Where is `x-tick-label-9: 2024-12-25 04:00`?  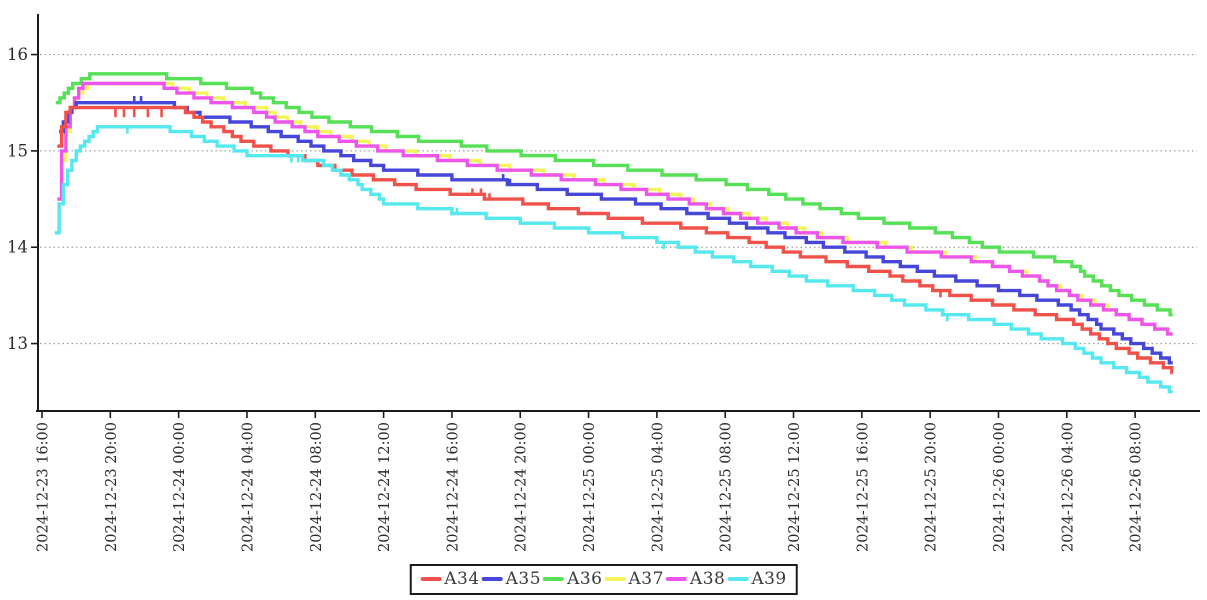
x-tick-label-9: 2024-12-25 04:00 is located at coordinates (658, 487).